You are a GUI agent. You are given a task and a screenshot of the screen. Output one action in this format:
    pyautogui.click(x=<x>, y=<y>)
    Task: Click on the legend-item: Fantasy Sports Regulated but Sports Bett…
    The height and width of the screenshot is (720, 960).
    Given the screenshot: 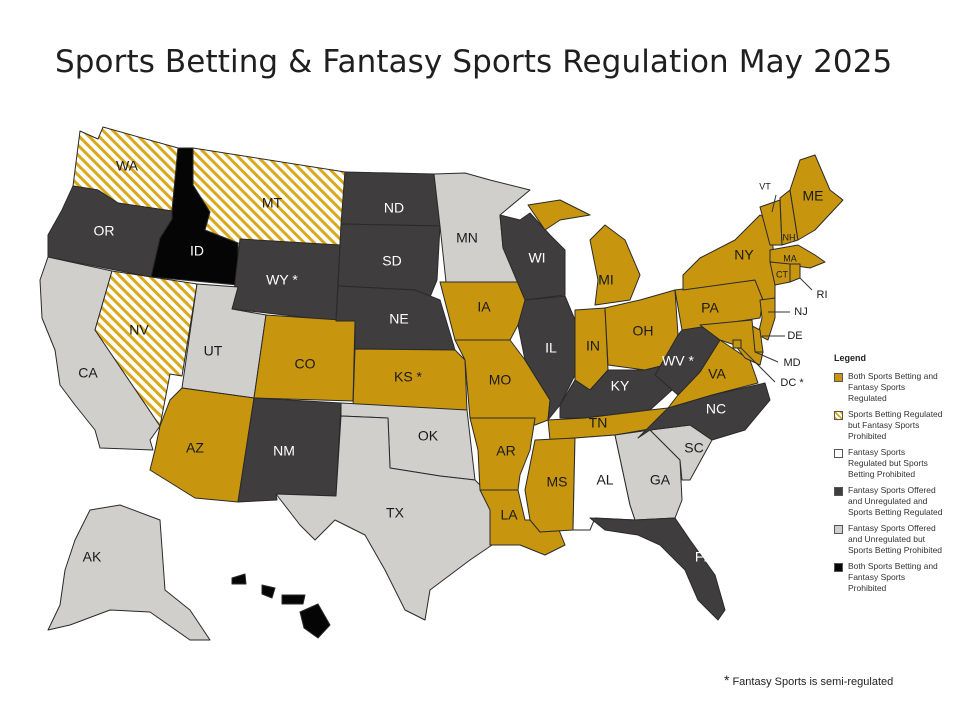 What is the action you would take?
    pyautogui.click(x=889, y=463)
    